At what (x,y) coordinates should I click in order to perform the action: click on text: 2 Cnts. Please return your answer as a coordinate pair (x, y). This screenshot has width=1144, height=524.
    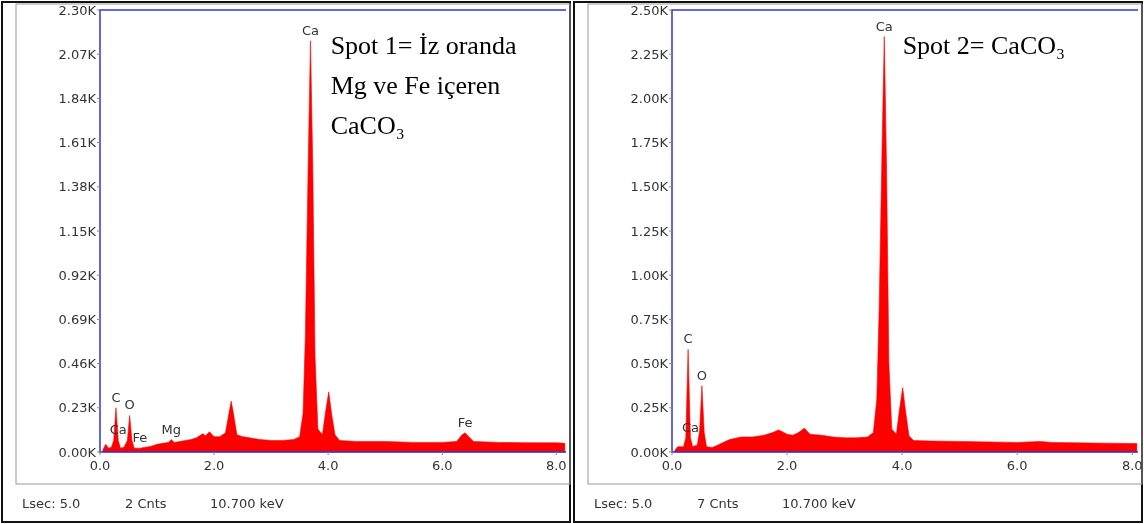
    Looking at the image, I should click on (146, 503).